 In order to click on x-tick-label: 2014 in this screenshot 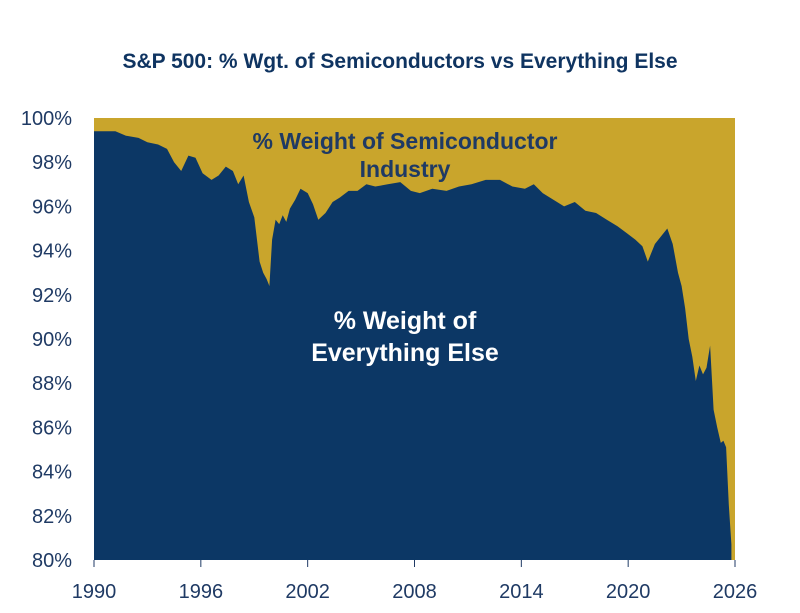, I will do `click(521, 592)`.